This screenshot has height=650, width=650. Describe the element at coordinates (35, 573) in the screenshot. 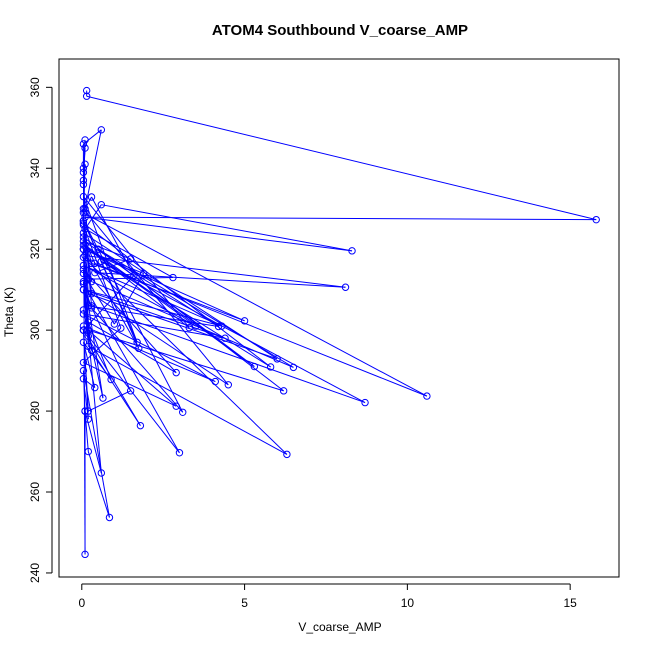

I see `y-tick-label: 240` at that location.